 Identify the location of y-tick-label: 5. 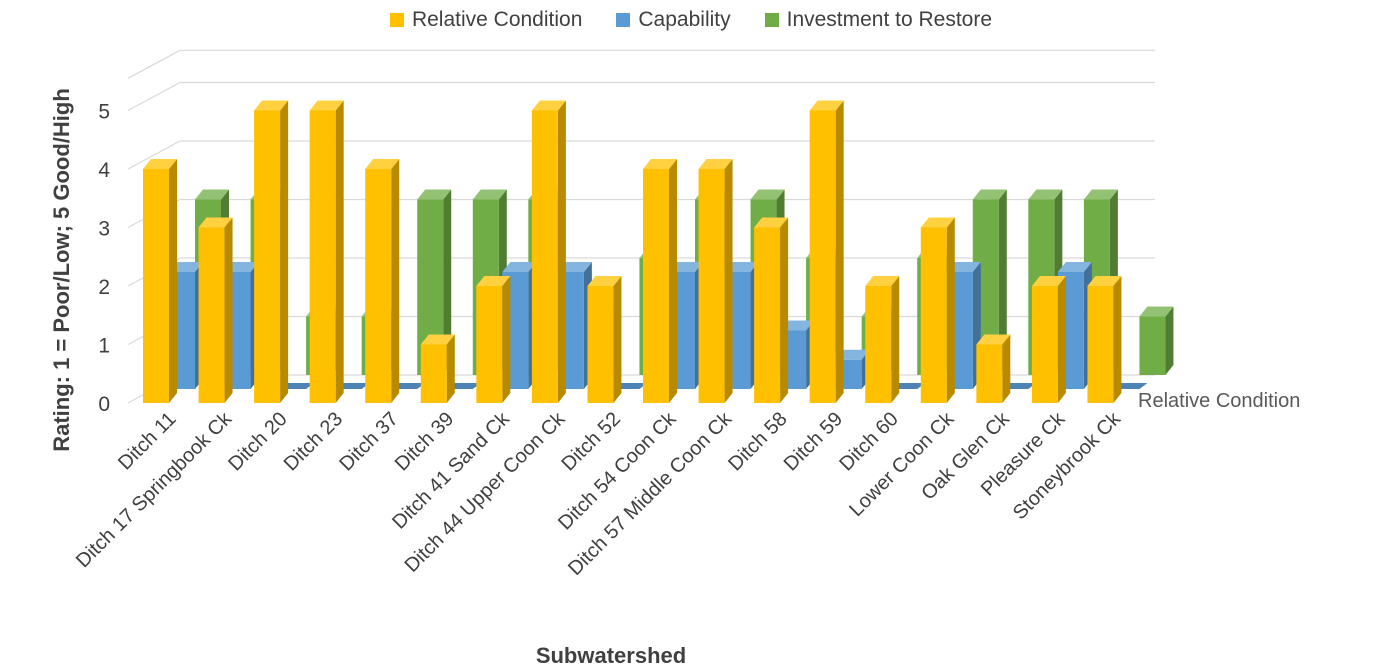
(104, 112).